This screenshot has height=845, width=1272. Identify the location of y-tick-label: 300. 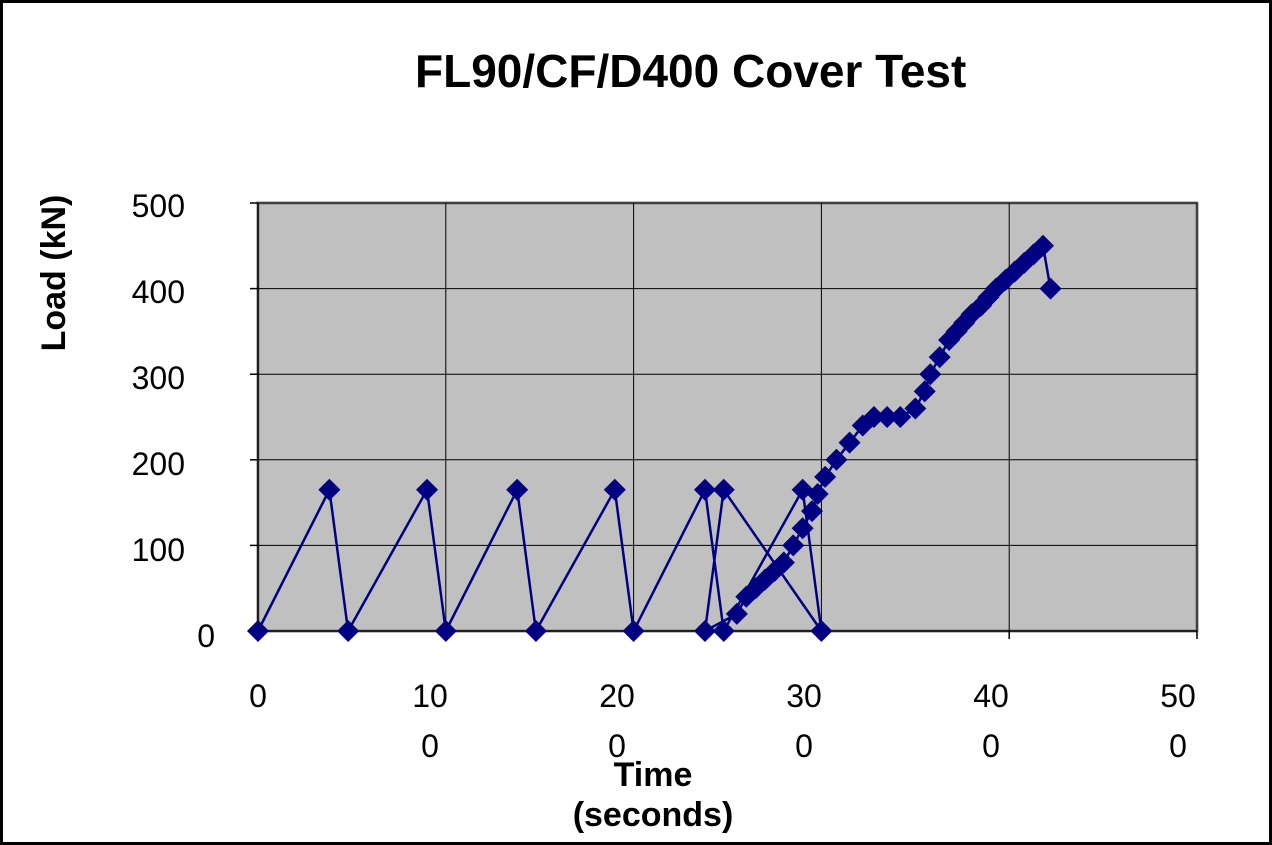
(158, 378).